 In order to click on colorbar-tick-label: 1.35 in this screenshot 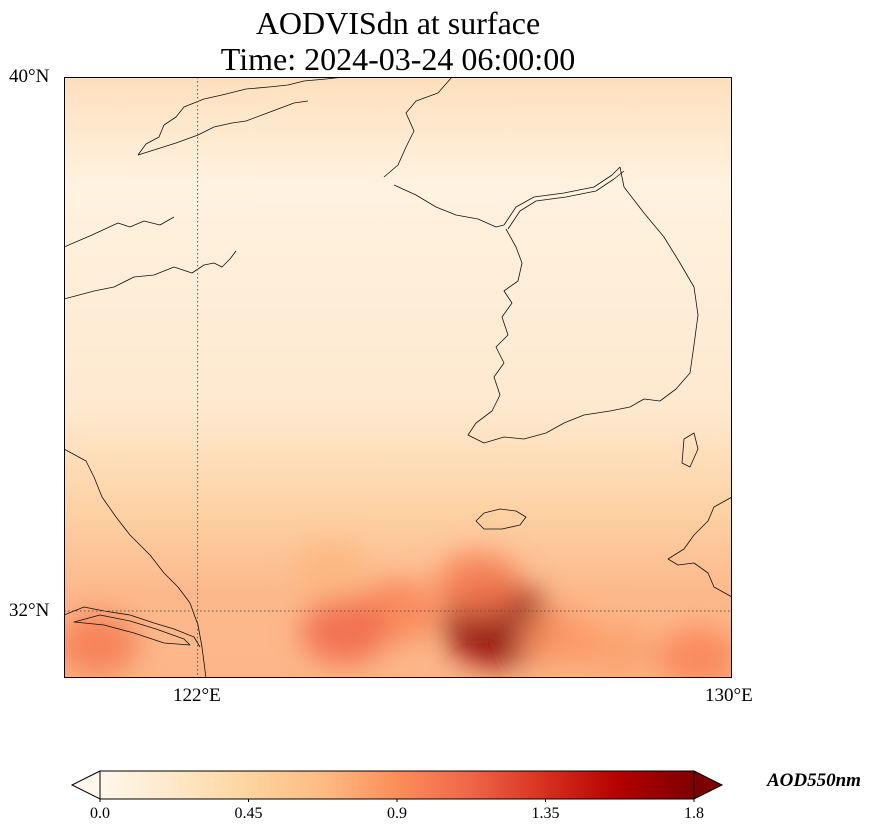, I will do `click(545, 813)`.